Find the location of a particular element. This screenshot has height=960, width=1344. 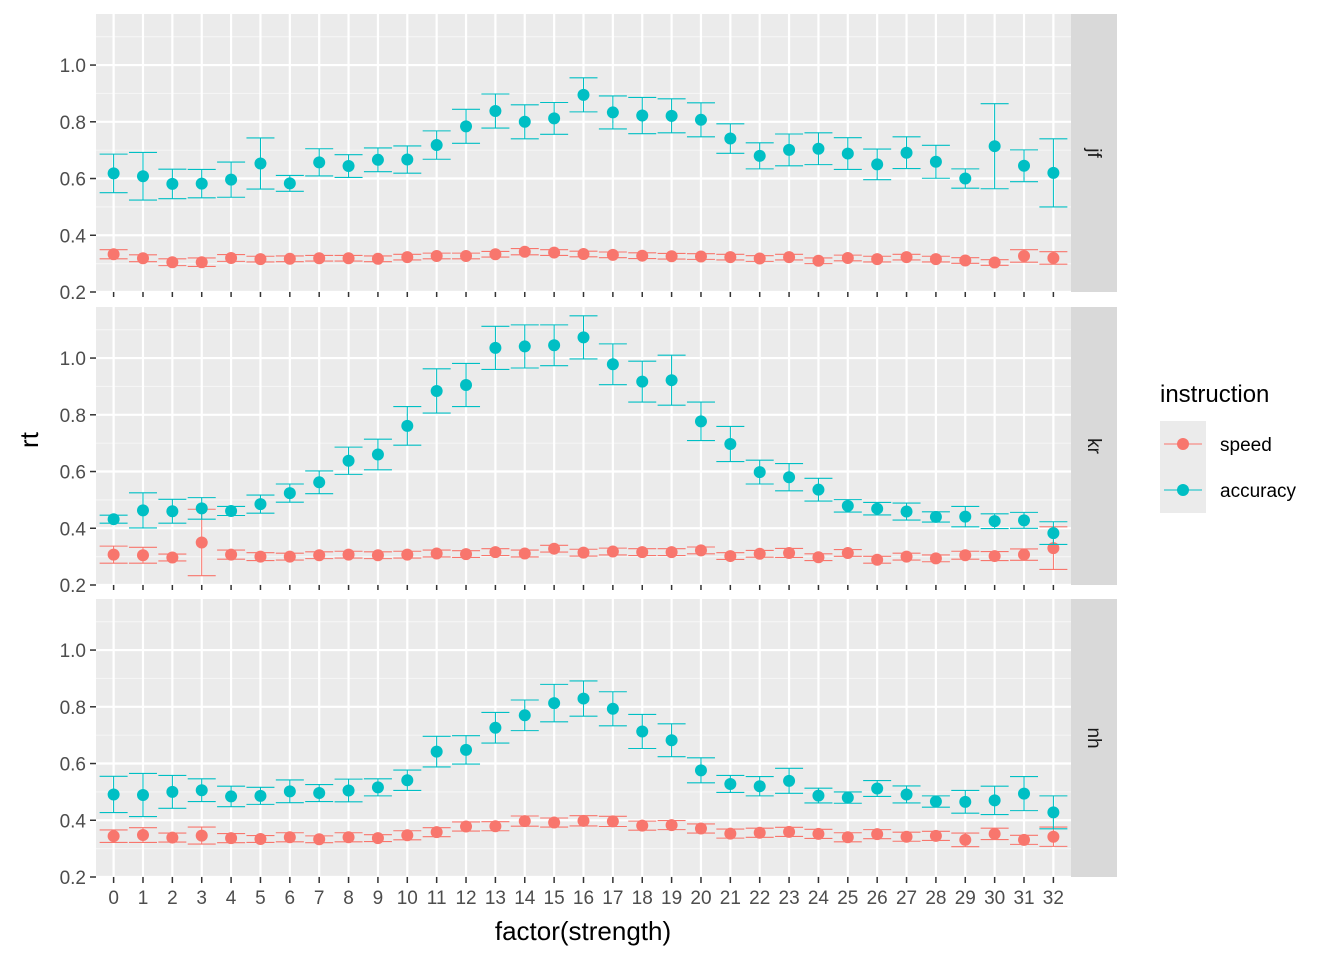

x-tick-label: 18 is located at coordinates (642, 898).